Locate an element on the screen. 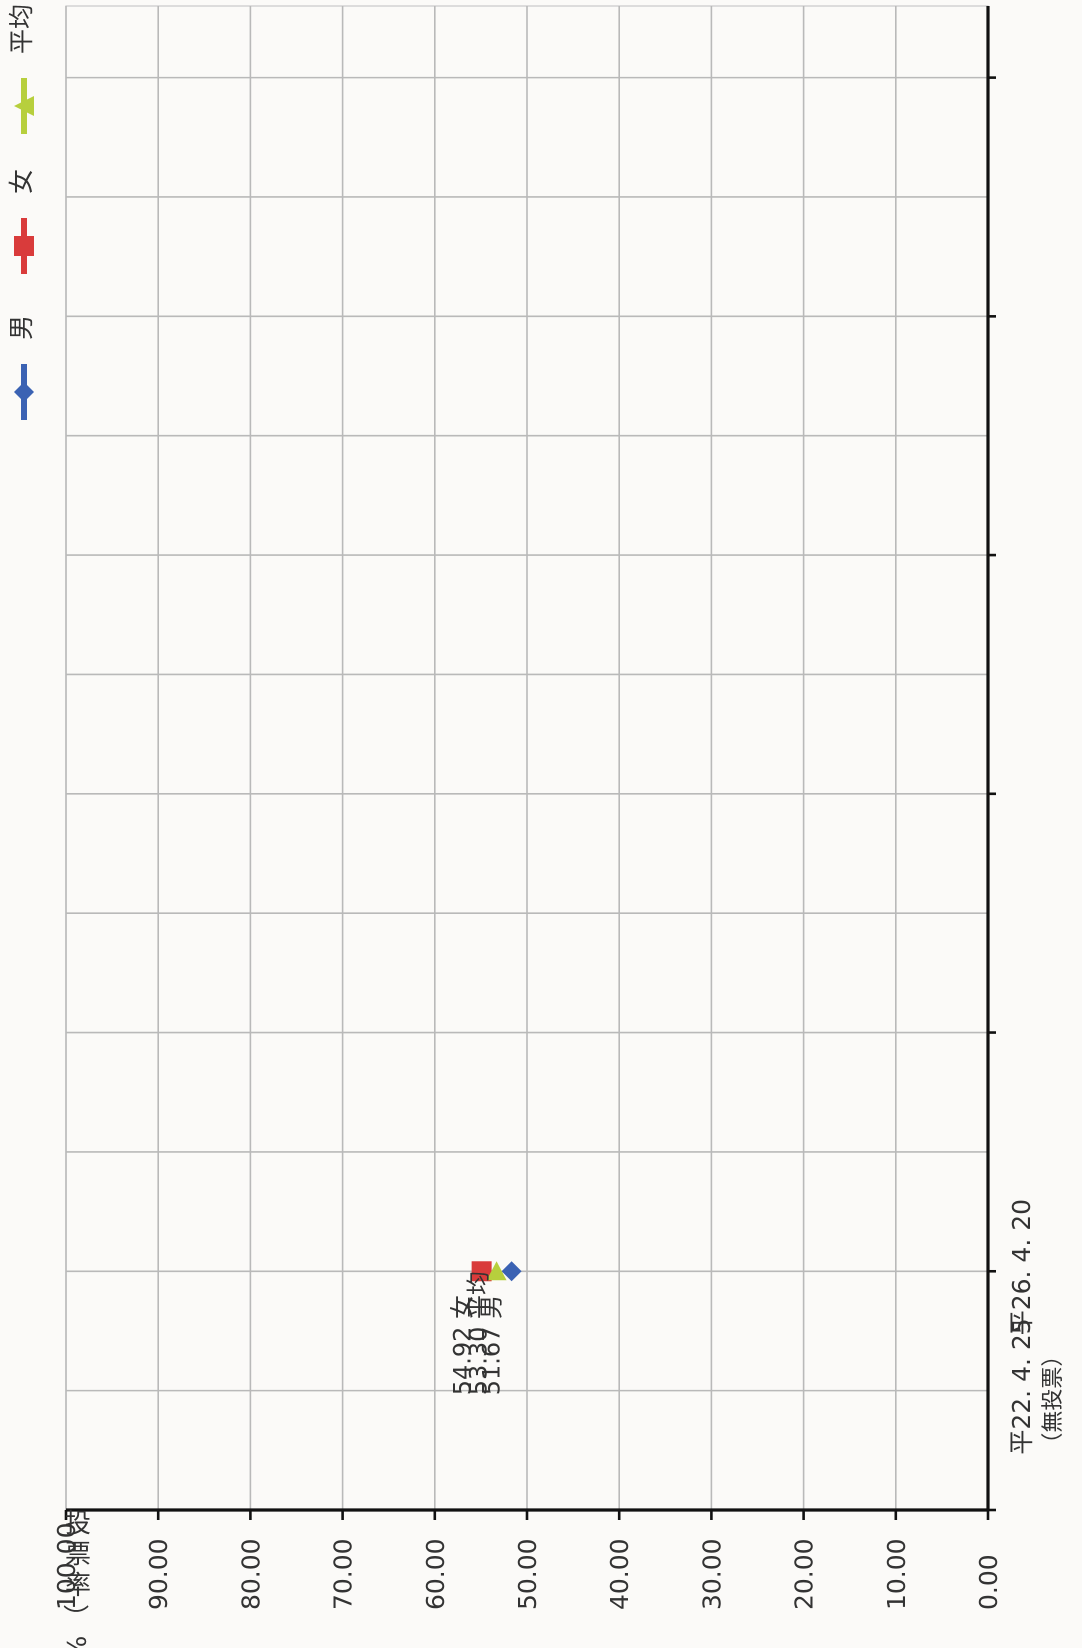 The height and width of the screenshot is (1648, 1082). y-axis-title-char: 投 is located at coordinates (78, 1524).